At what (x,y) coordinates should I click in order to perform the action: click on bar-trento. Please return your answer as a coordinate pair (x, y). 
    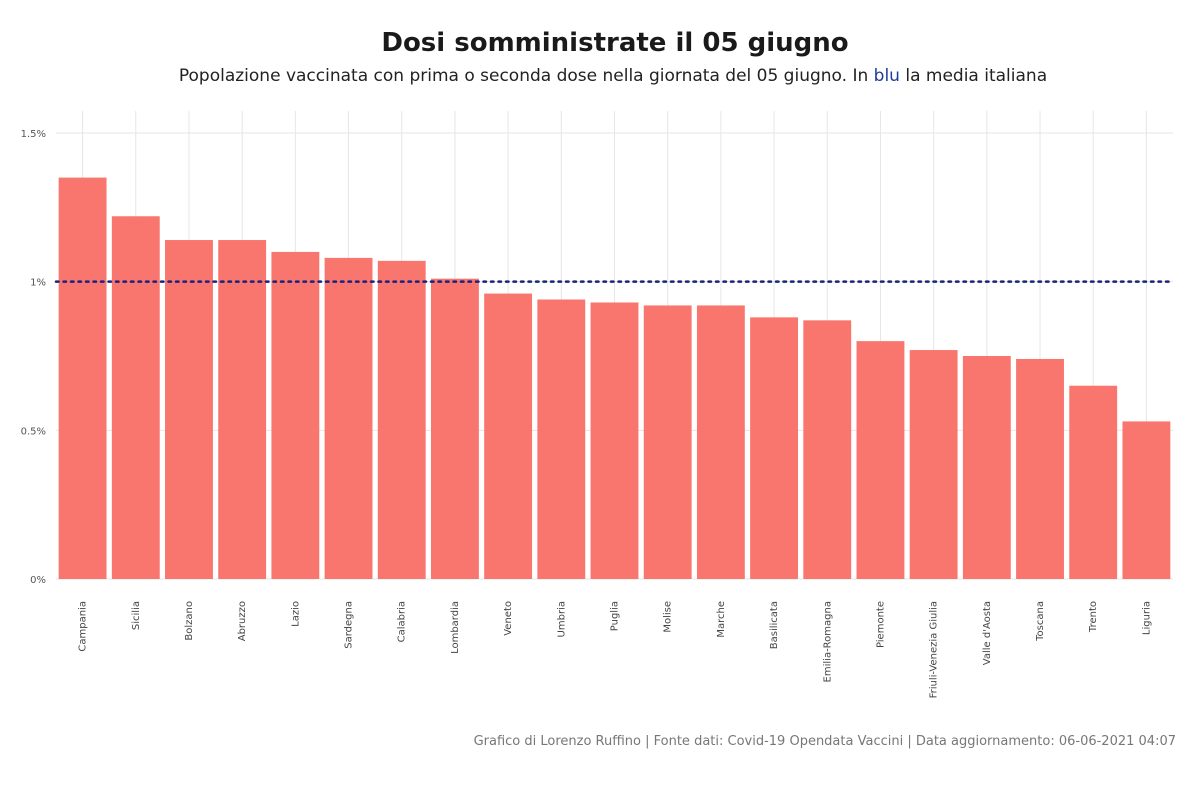
    Looking at the image, I should click on (1093, 482).